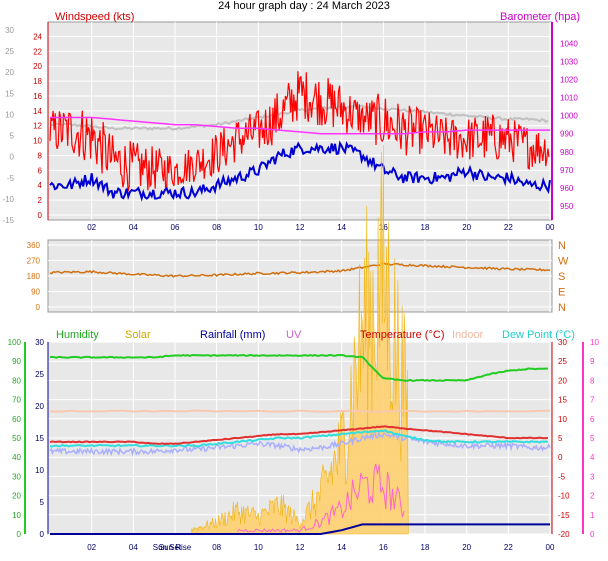 This screenshot has width=608, height=561. I want to click on uv-tick-label: 0, so click(592, 534).